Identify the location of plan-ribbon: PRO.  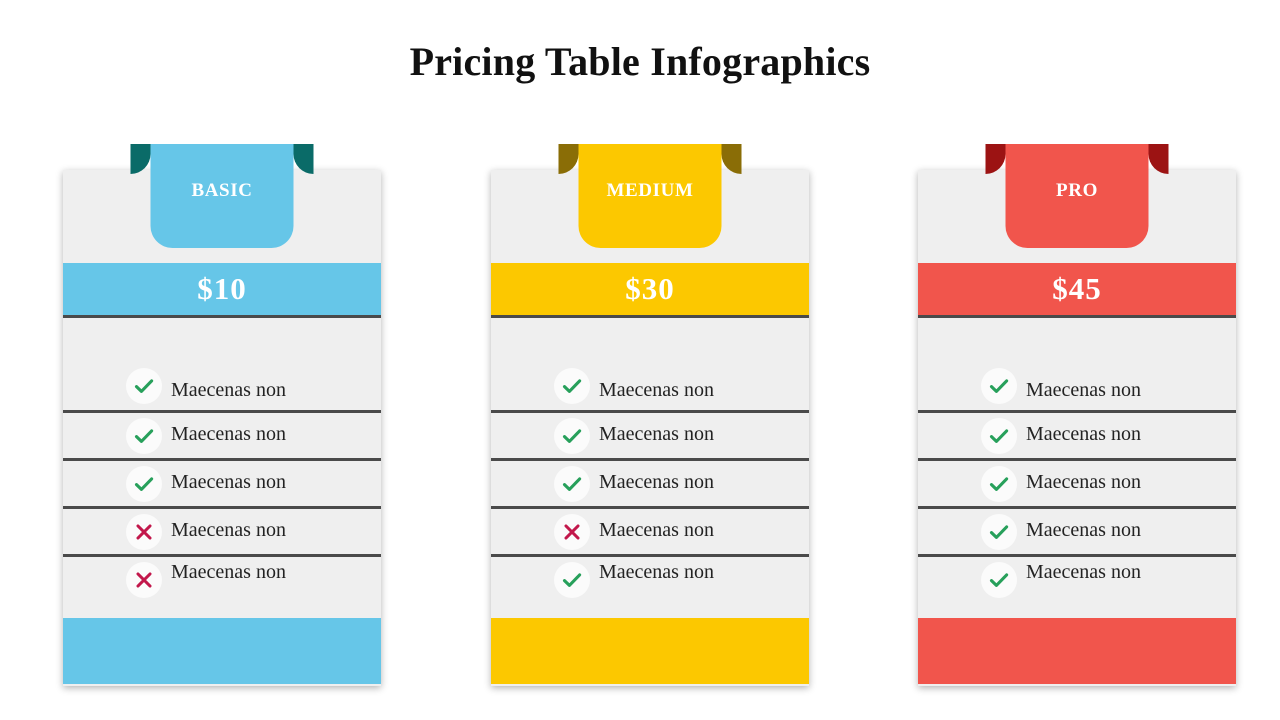
(1077, 196).